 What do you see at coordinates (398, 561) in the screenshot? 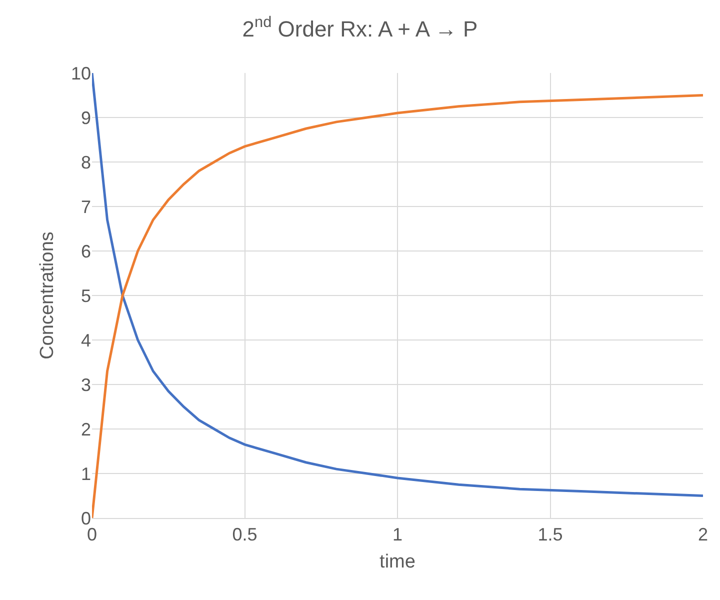
I see `x-axis-title: time` at bounding box center [398, 561].